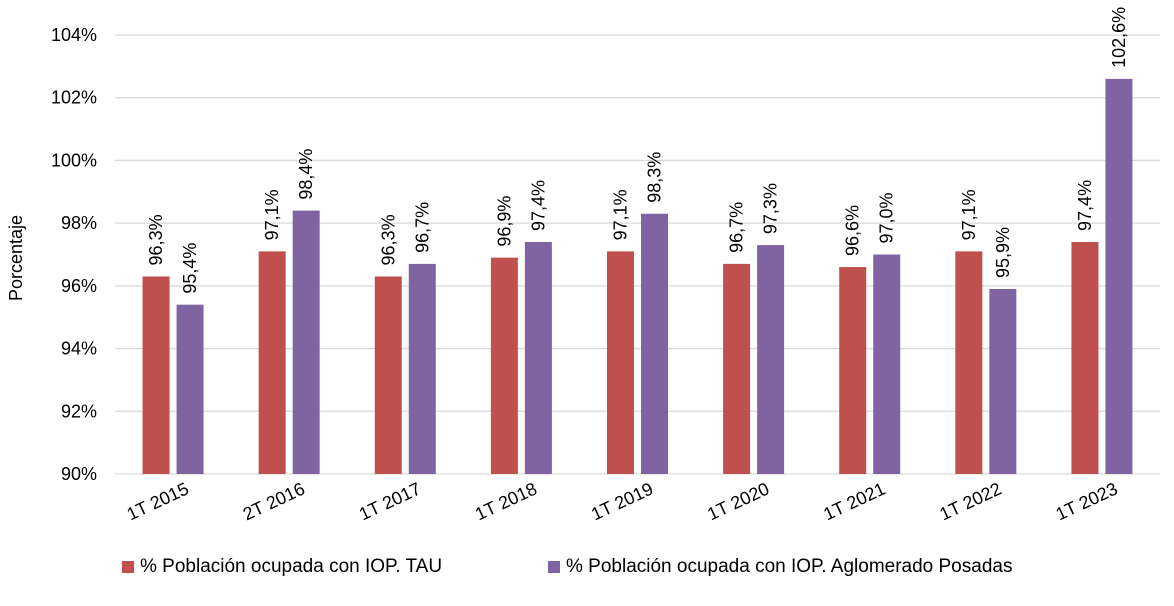  What do you see at coordinates (887, 217) in the screenshot?
I see `data-label: 97,0%` at bounding box center [887, 217].